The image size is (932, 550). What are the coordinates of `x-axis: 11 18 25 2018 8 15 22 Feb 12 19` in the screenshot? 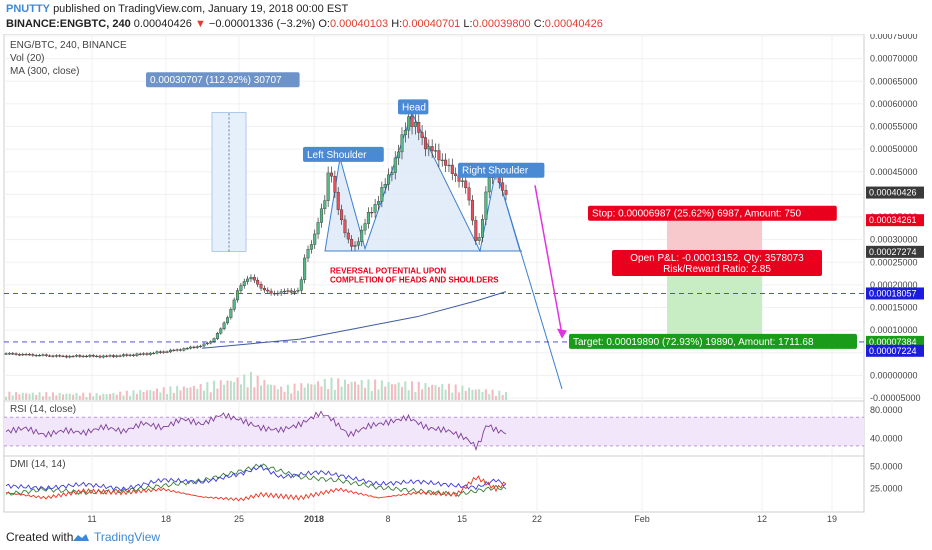 It's located at (462, 519).